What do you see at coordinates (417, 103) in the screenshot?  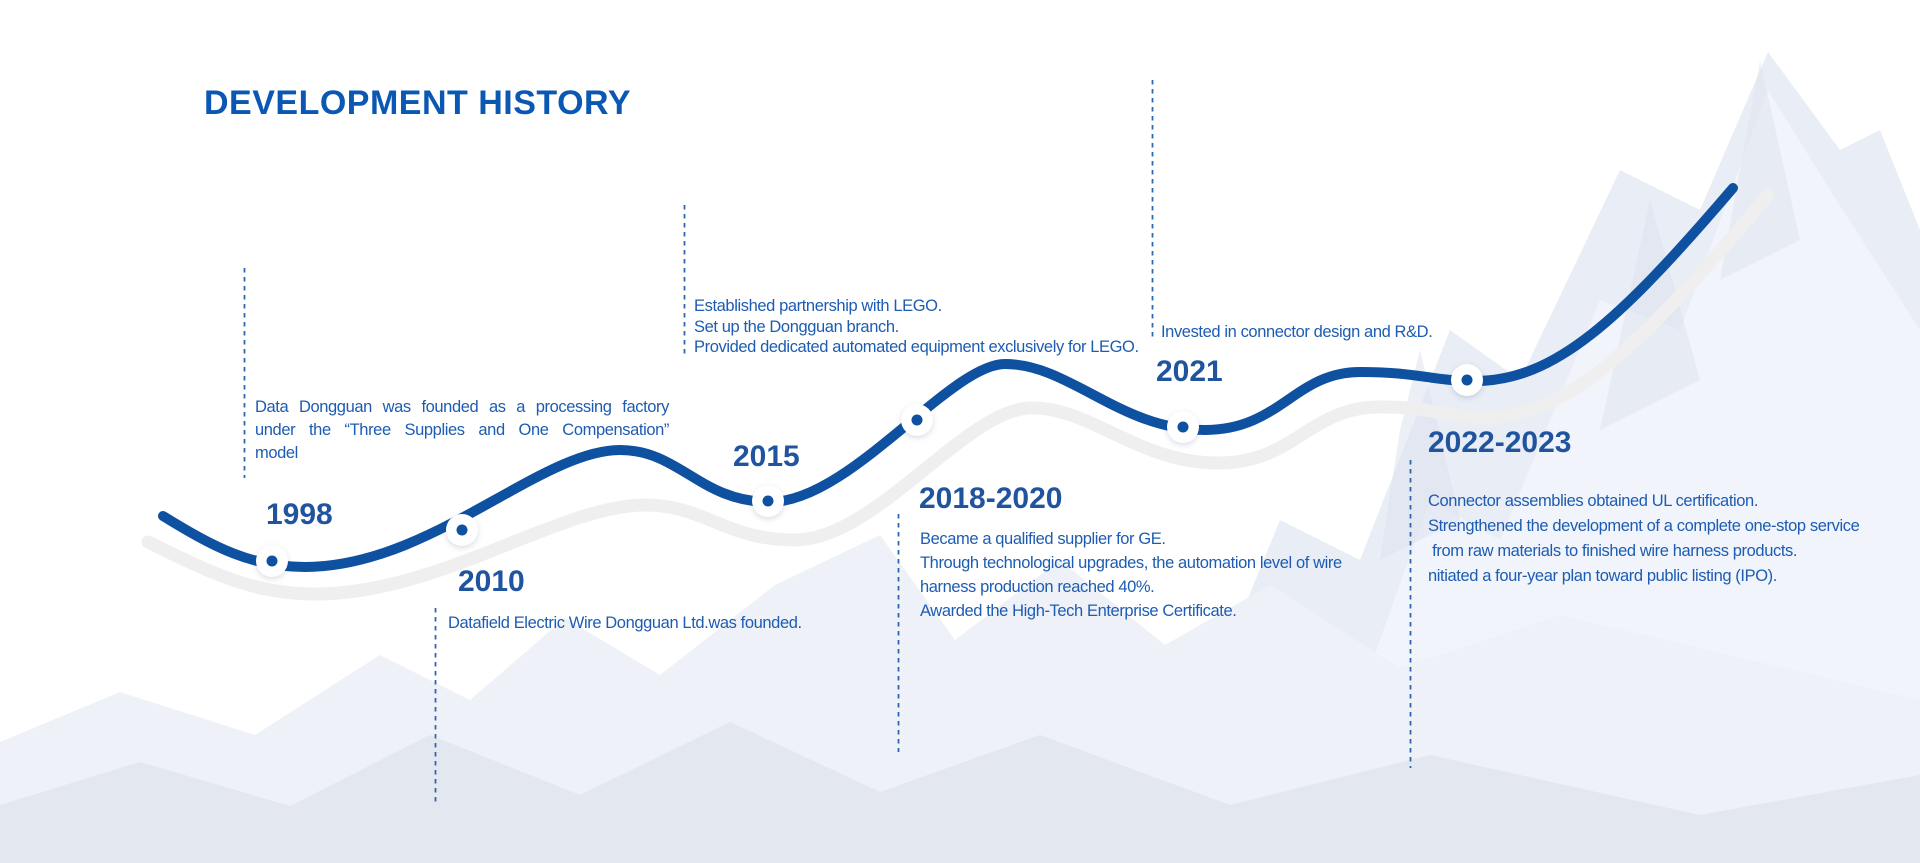 I see `page-title: DEVELOPMENT HISTORY` at bounding box center [417, 103].